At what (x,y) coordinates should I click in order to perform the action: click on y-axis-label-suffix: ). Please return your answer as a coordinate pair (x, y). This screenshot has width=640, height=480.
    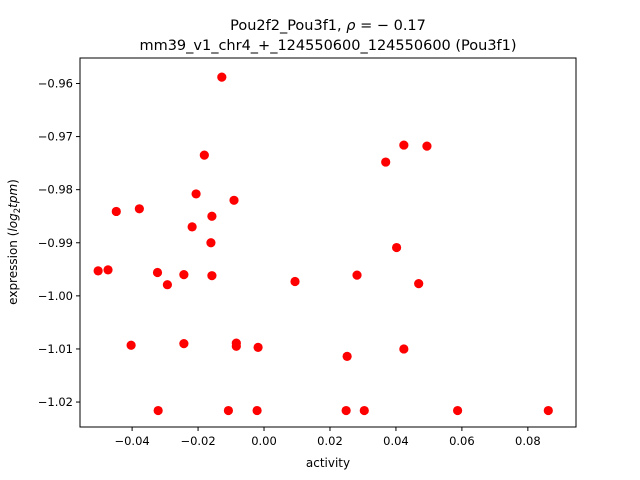
    Looking at the image, I should click on (13, 181).